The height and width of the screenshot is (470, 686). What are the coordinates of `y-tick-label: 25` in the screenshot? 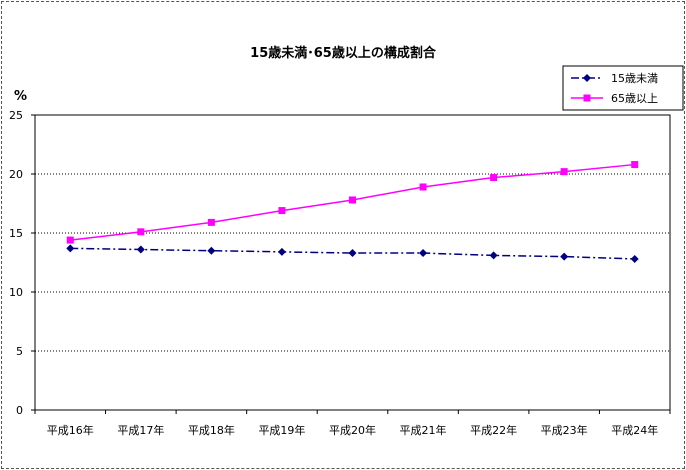 It's located at (16, 115).